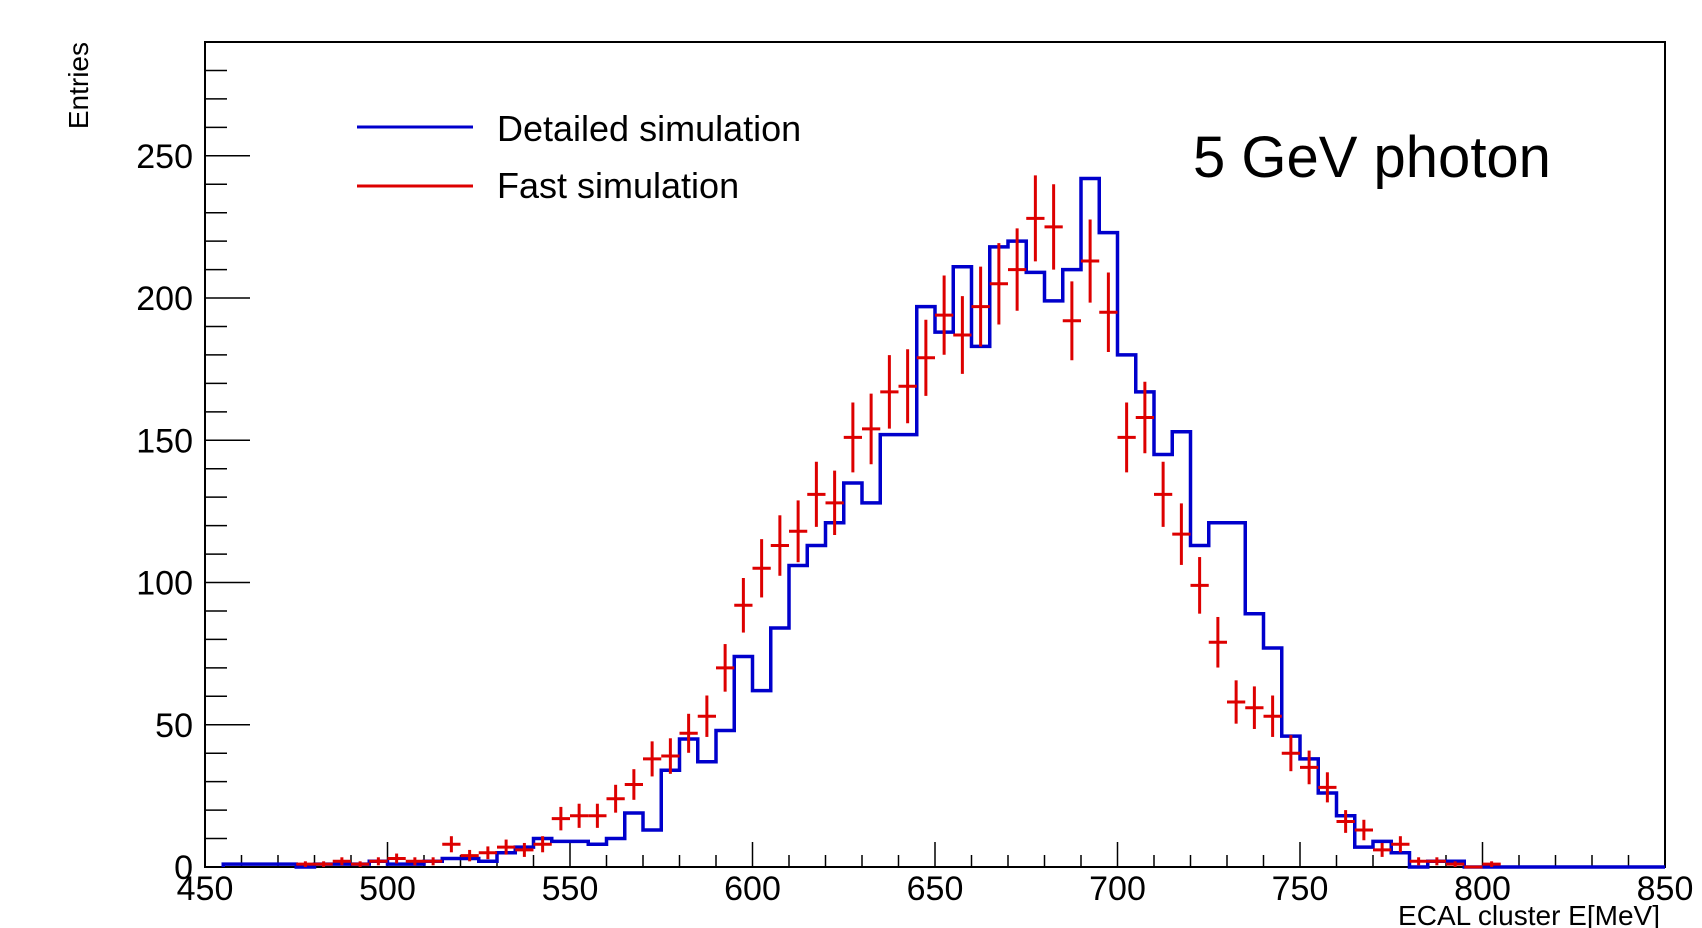 This screenshot has width=1702, height=928. I want to click on y-tick-label: 0, so click(183, 868).